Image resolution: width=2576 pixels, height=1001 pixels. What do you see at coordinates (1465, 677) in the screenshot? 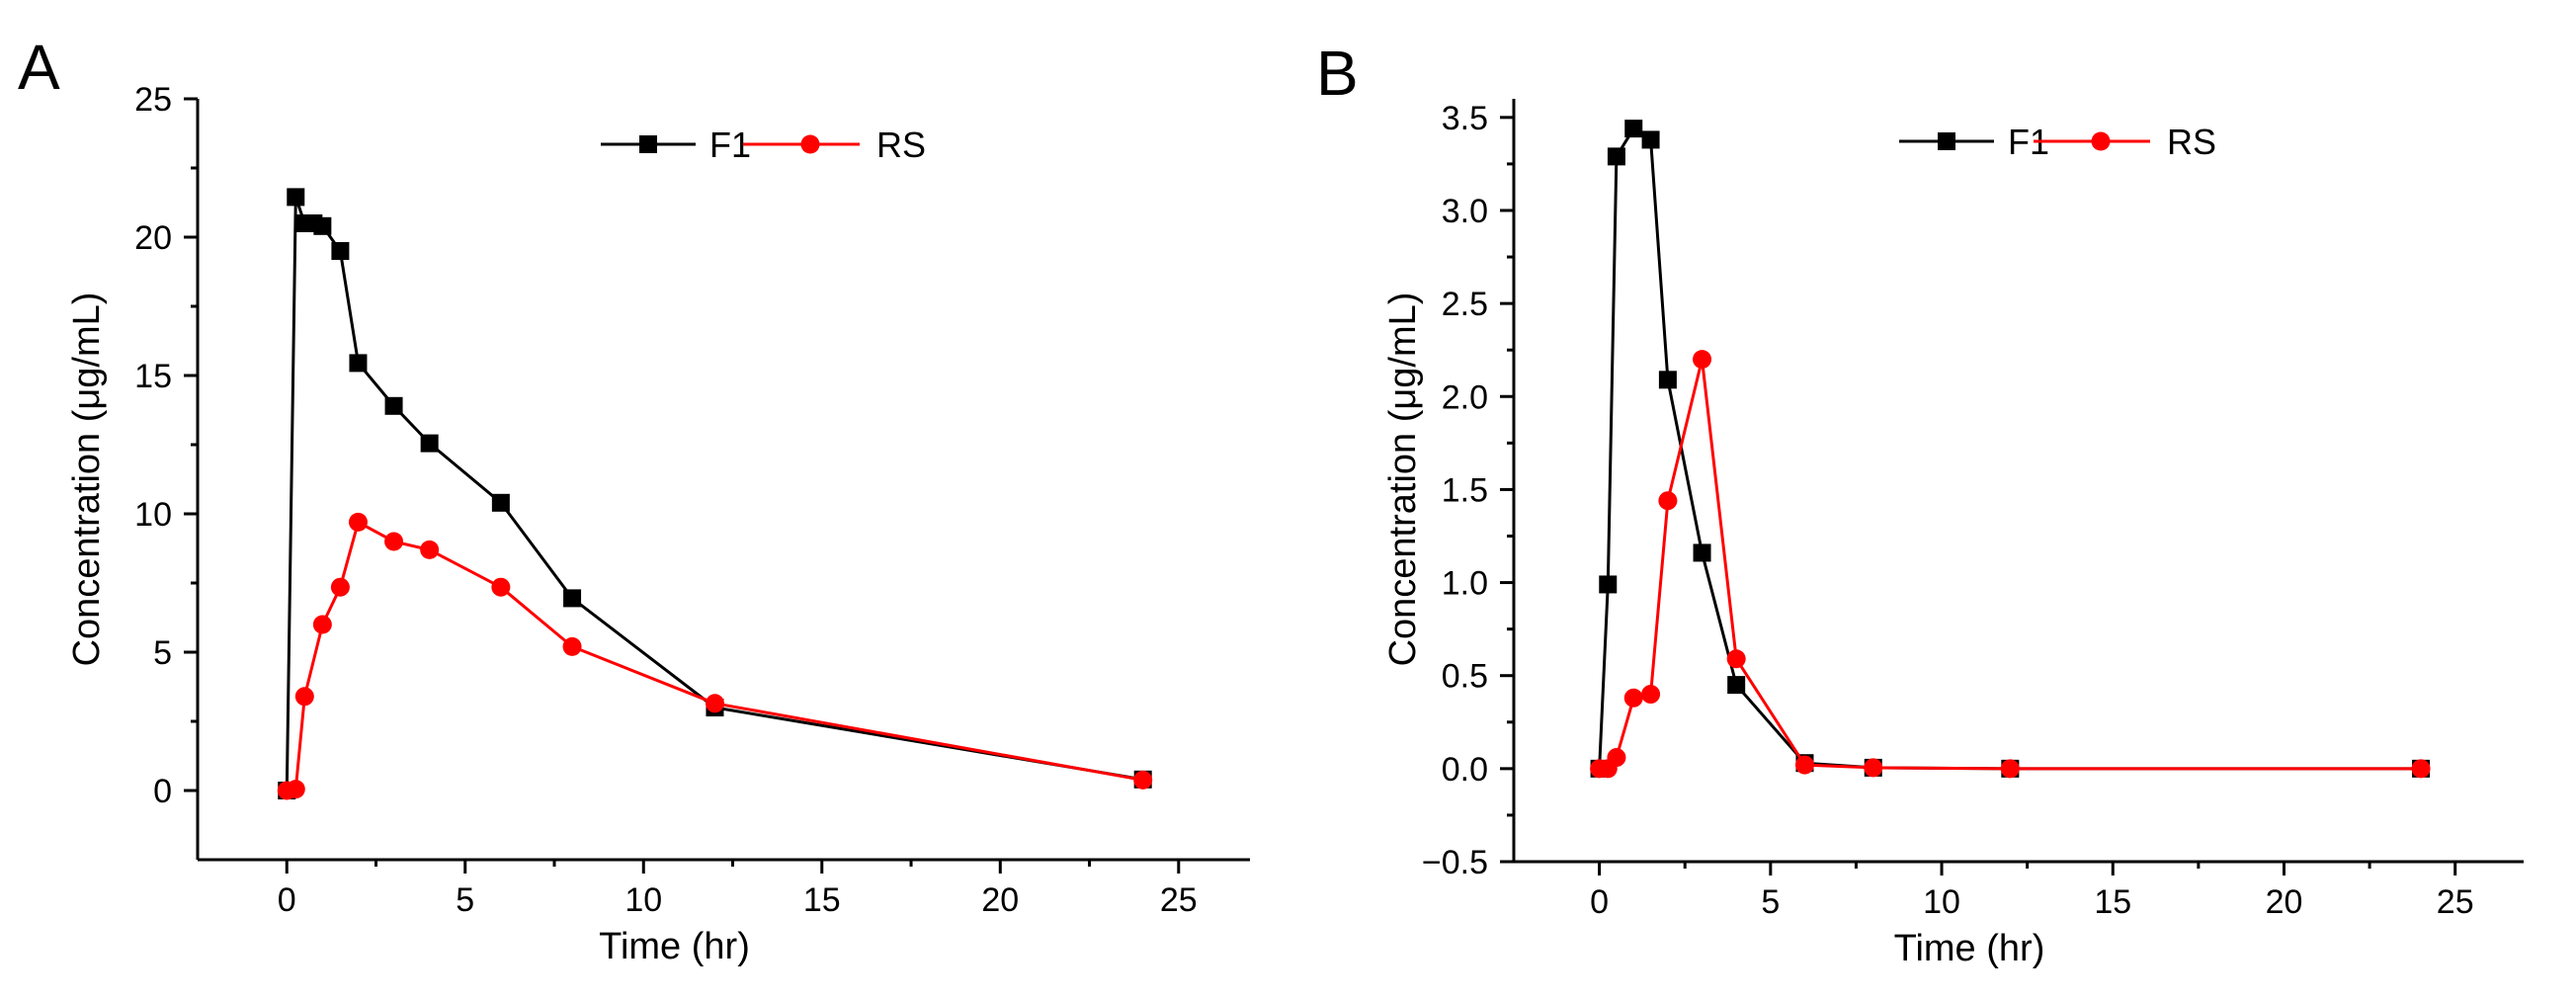
I see `y-tick-label: 0.5` at bounding box center [1465, 677].